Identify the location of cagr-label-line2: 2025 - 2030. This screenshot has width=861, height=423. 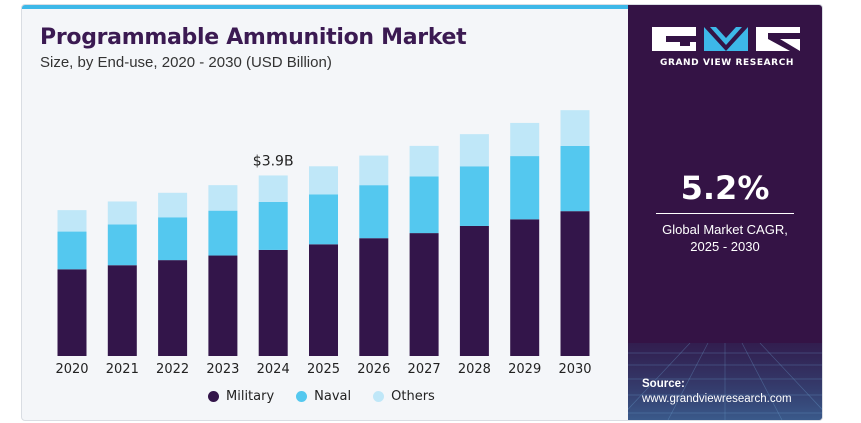
(725, 246).